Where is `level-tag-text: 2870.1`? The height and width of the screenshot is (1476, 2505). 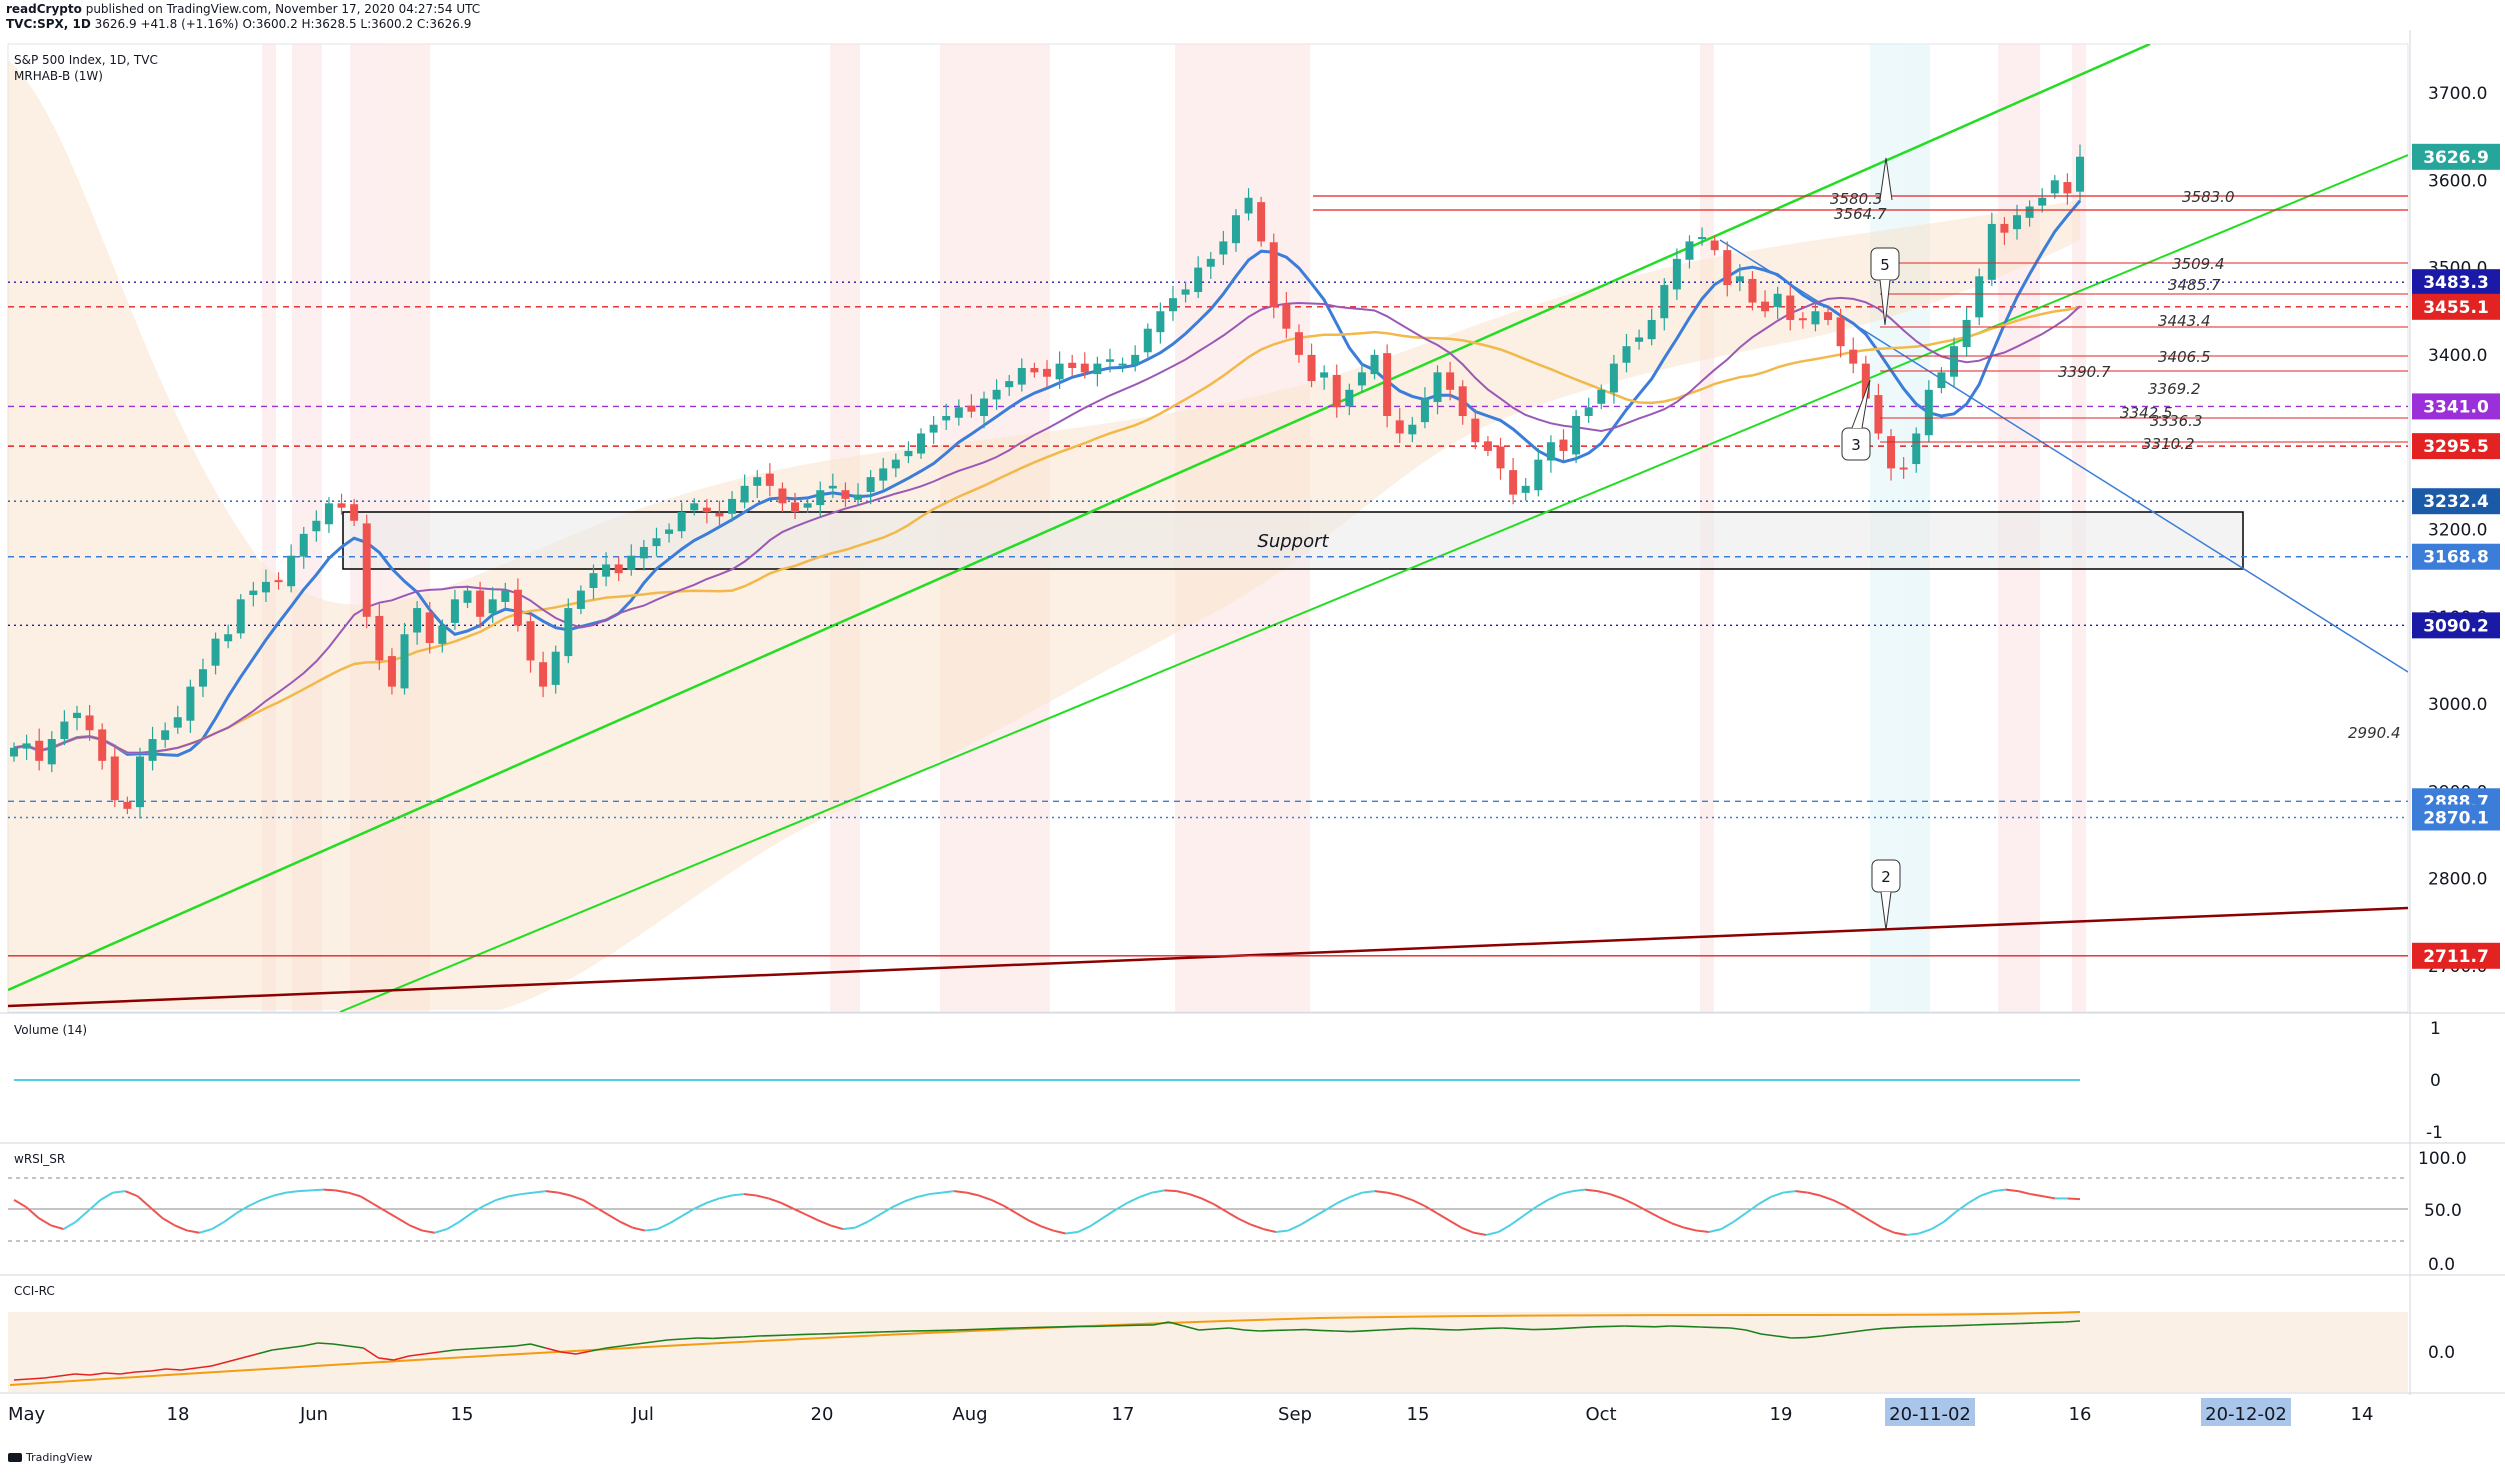 level-tag-text: 2870.1 is located at coordinates (2456, 819).